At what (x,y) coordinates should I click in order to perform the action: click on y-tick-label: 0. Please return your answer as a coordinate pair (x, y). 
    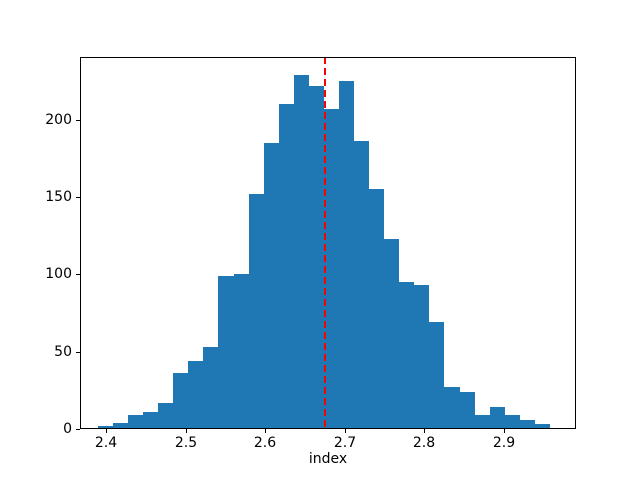
    Looking at the image, I should click on (67, 429).